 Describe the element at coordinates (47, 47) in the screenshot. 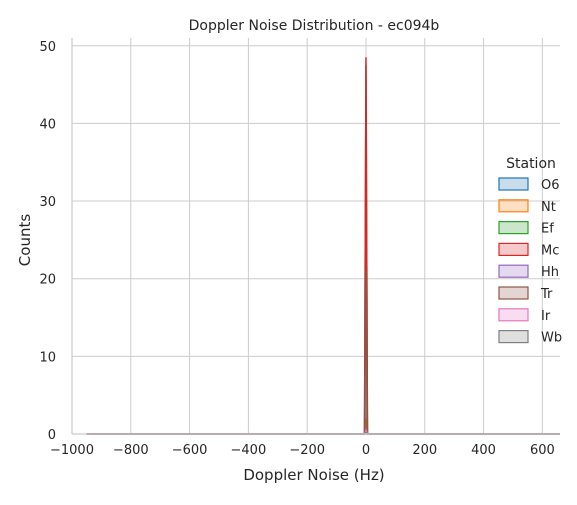

I see `y-tick-label: 50` at that location.